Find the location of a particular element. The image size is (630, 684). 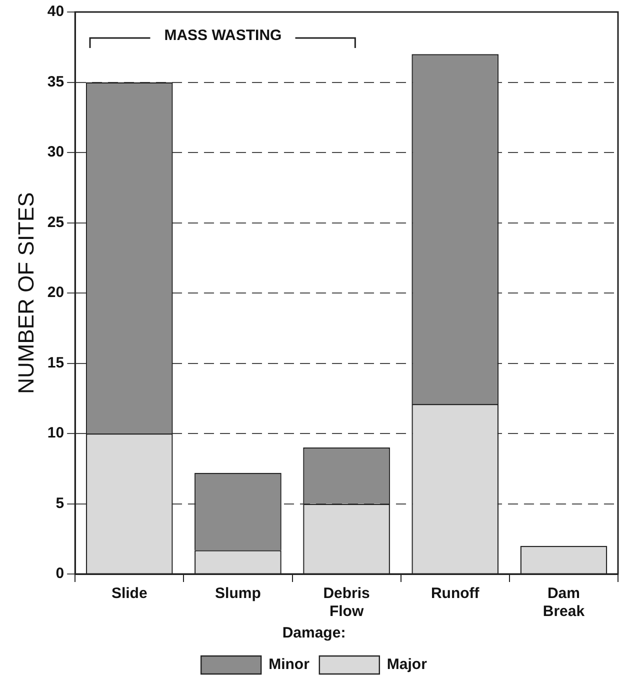

x-tick-label: Slide is located at coordinates (129, 593).